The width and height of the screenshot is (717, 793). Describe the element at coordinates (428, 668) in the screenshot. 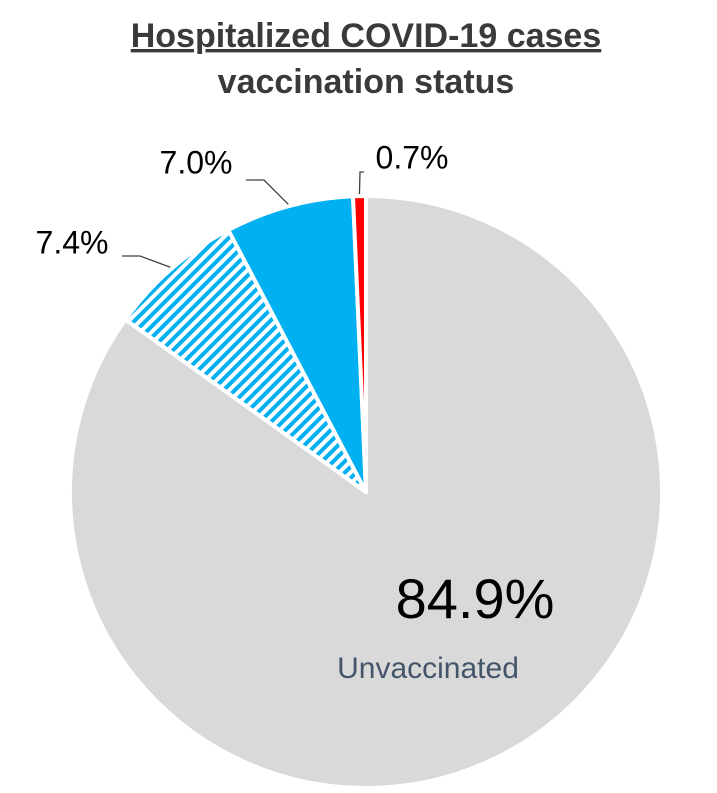

I see `slice-name: Unvaccinated` at that location.